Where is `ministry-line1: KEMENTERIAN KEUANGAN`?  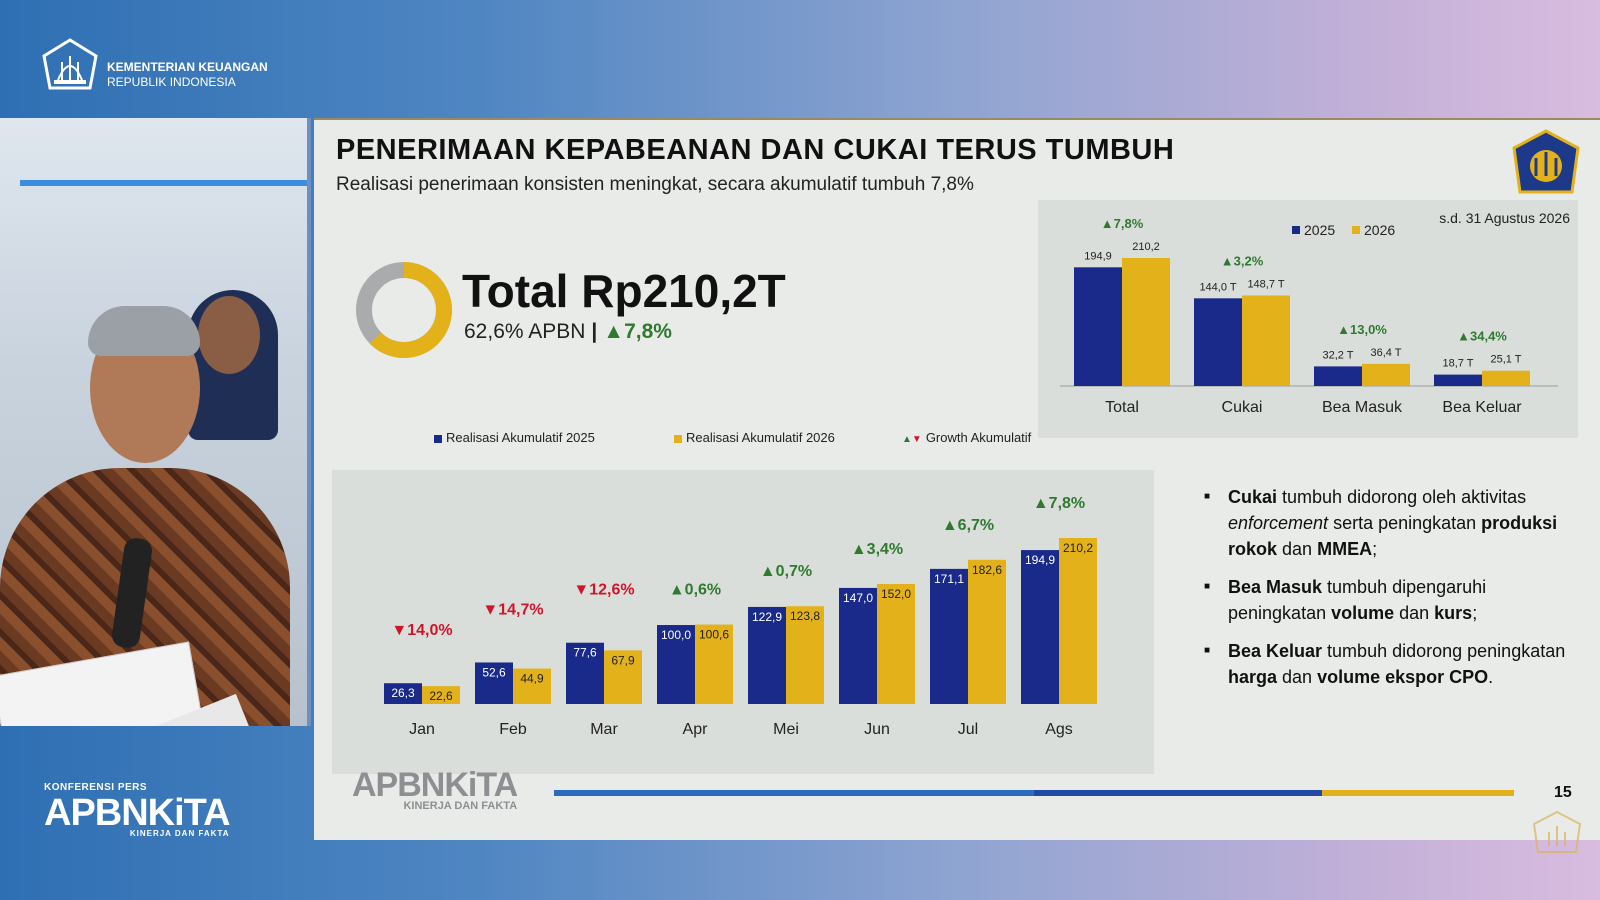 ministry-line1: KEMENTERIAN KEUANGAN is located at coordinates (187, 67).